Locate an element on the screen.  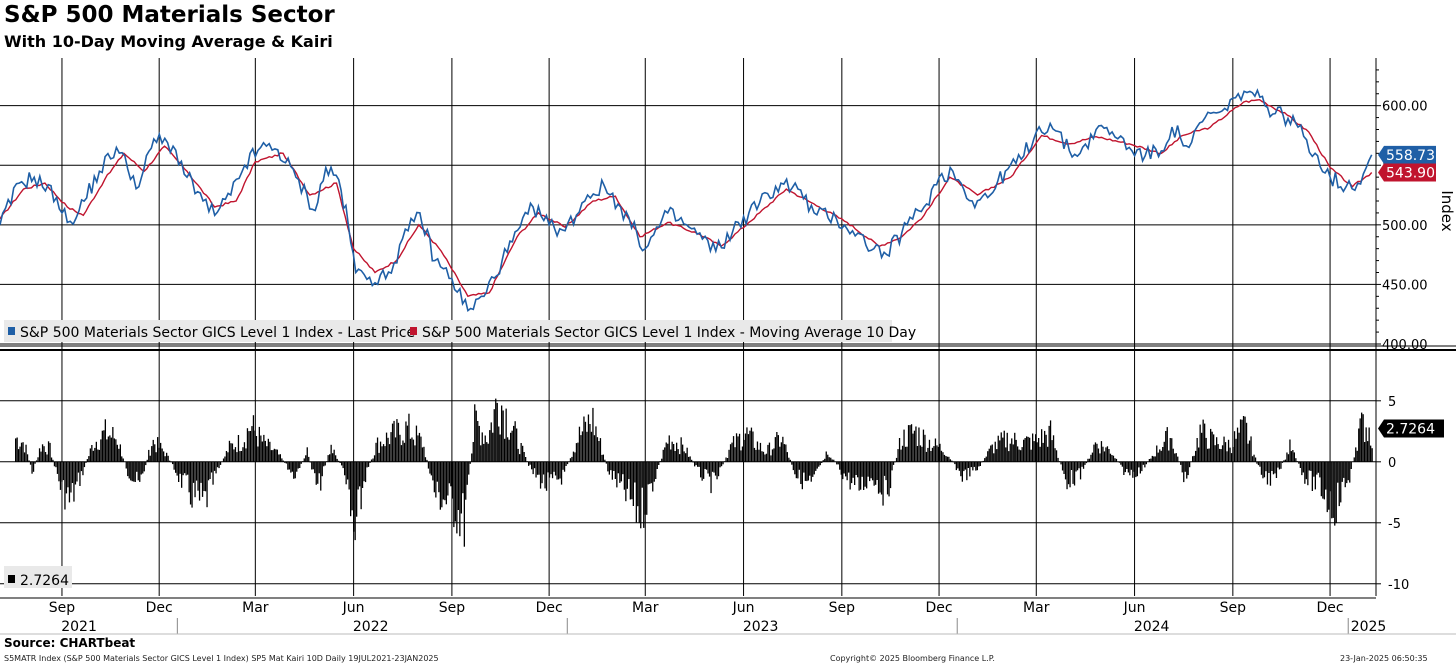
x-year-label: 2022 is located at coordinates (371, 627).